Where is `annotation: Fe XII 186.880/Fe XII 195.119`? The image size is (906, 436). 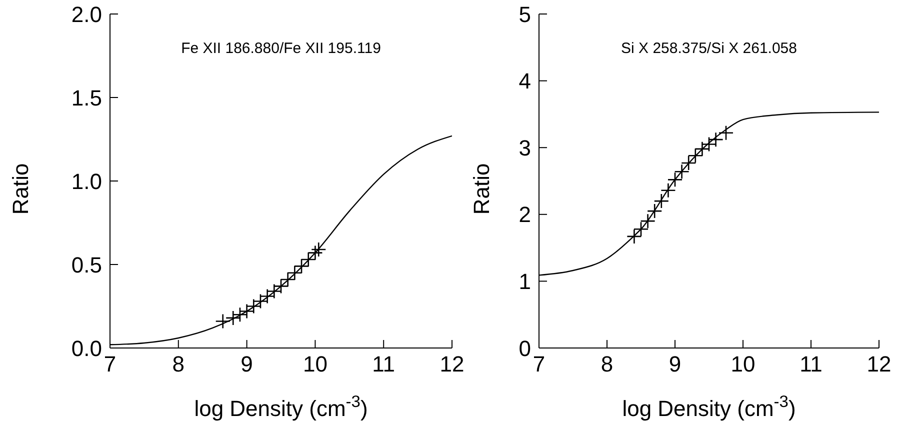
annotation: Fe XII 186.880/Fe XII 195.119 is located at coordinates (281, 48).